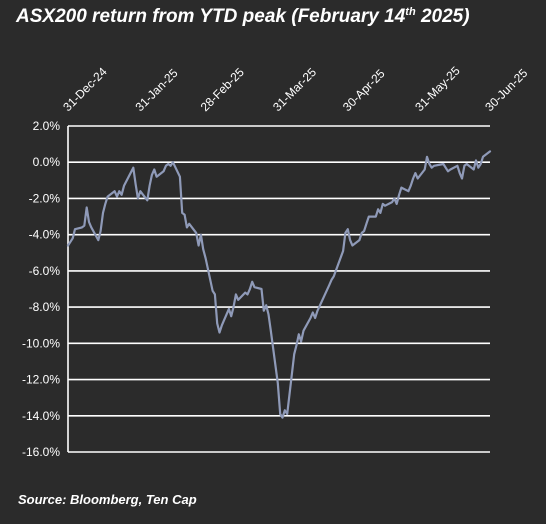 The height and width of the screenshot is (524, 546). Describe the element at coordinates (41, 380) in the screenshot. I see `y-tick-label: -12.0%` at that location.